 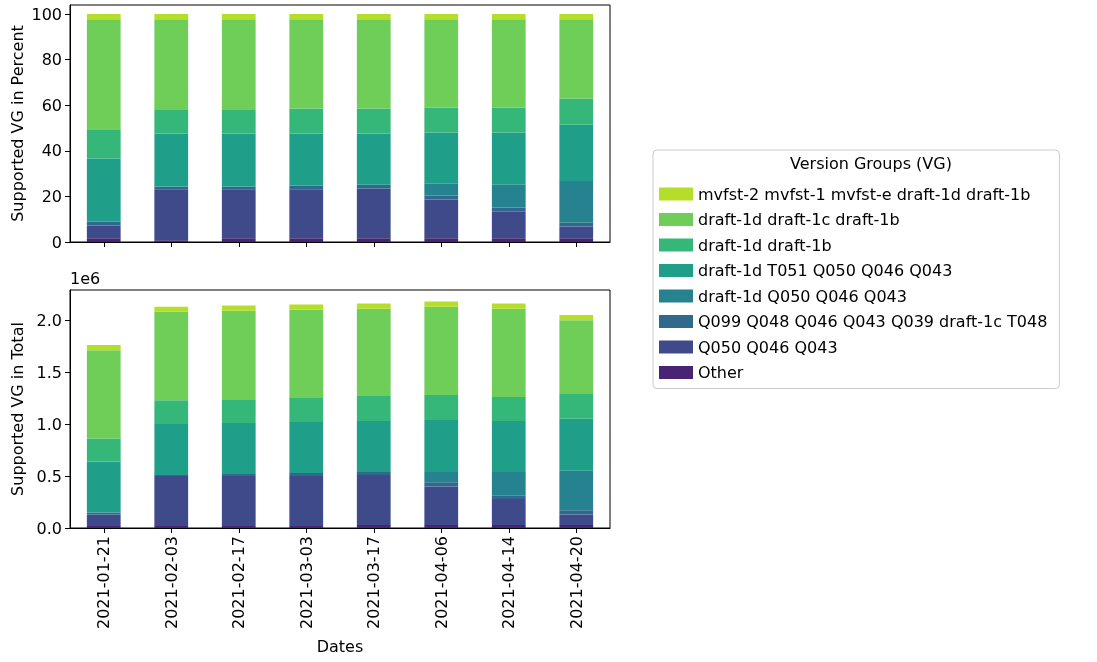 I want to click on x-tick-label: 2021-04-06, so click(x=441, y=582).